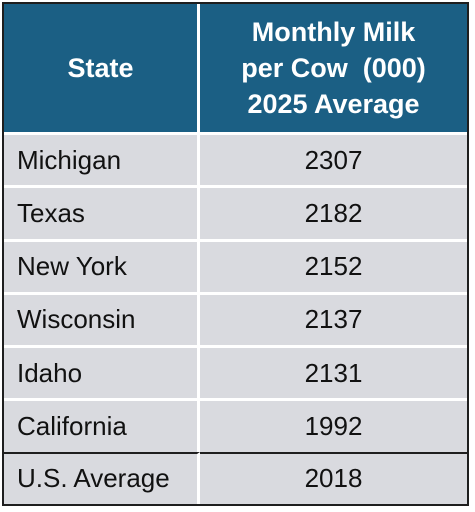 The image size is (475, 512). Describe the element at coordinates (102, 477) in the screenshot. I see `us-average-label: U.S. Average` at that location.